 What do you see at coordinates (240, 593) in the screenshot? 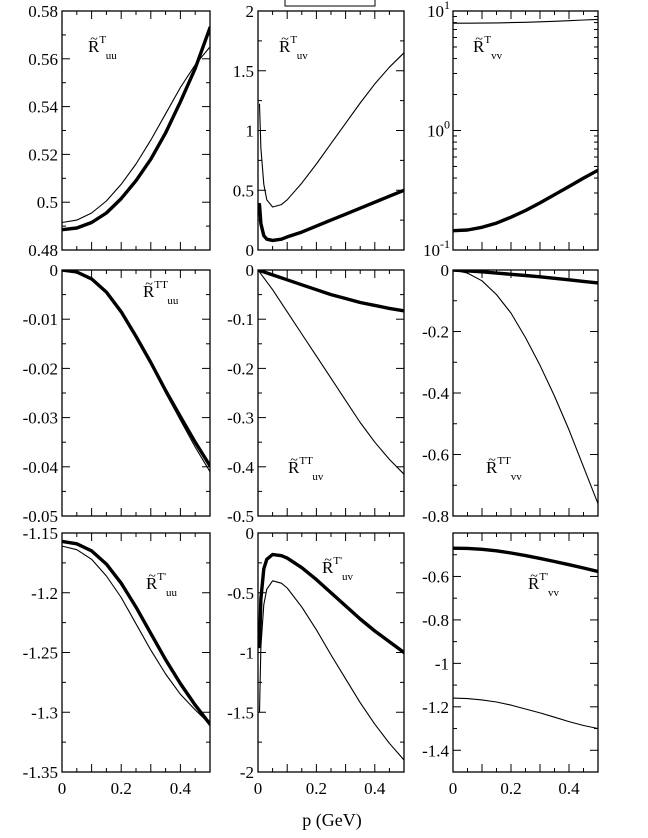
I see `y-tick-label: -0.5` at bounding box center [240, 593].